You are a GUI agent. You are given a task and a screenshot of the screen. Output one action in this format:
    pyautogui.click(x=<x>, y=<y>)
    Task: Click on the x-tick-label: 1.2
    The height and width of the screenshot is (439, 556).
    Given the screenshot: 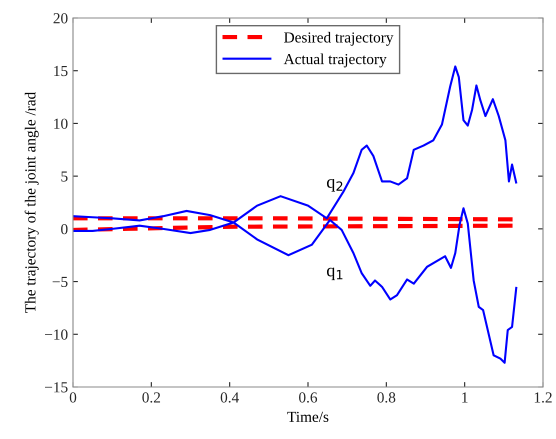 What is the action you would take?
    pyautogui.click(x=543, y=397)
    